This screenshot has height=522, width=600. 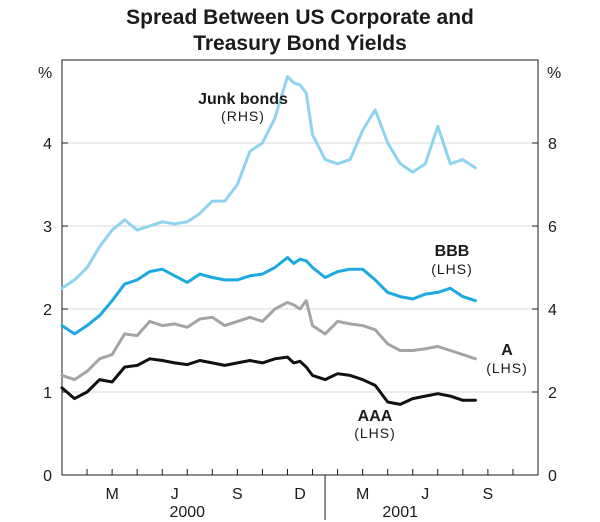 What do you see at coordinates (268, 380) in the screenshot?
I see `series-line-aaa` at bounding box center [268, 380].